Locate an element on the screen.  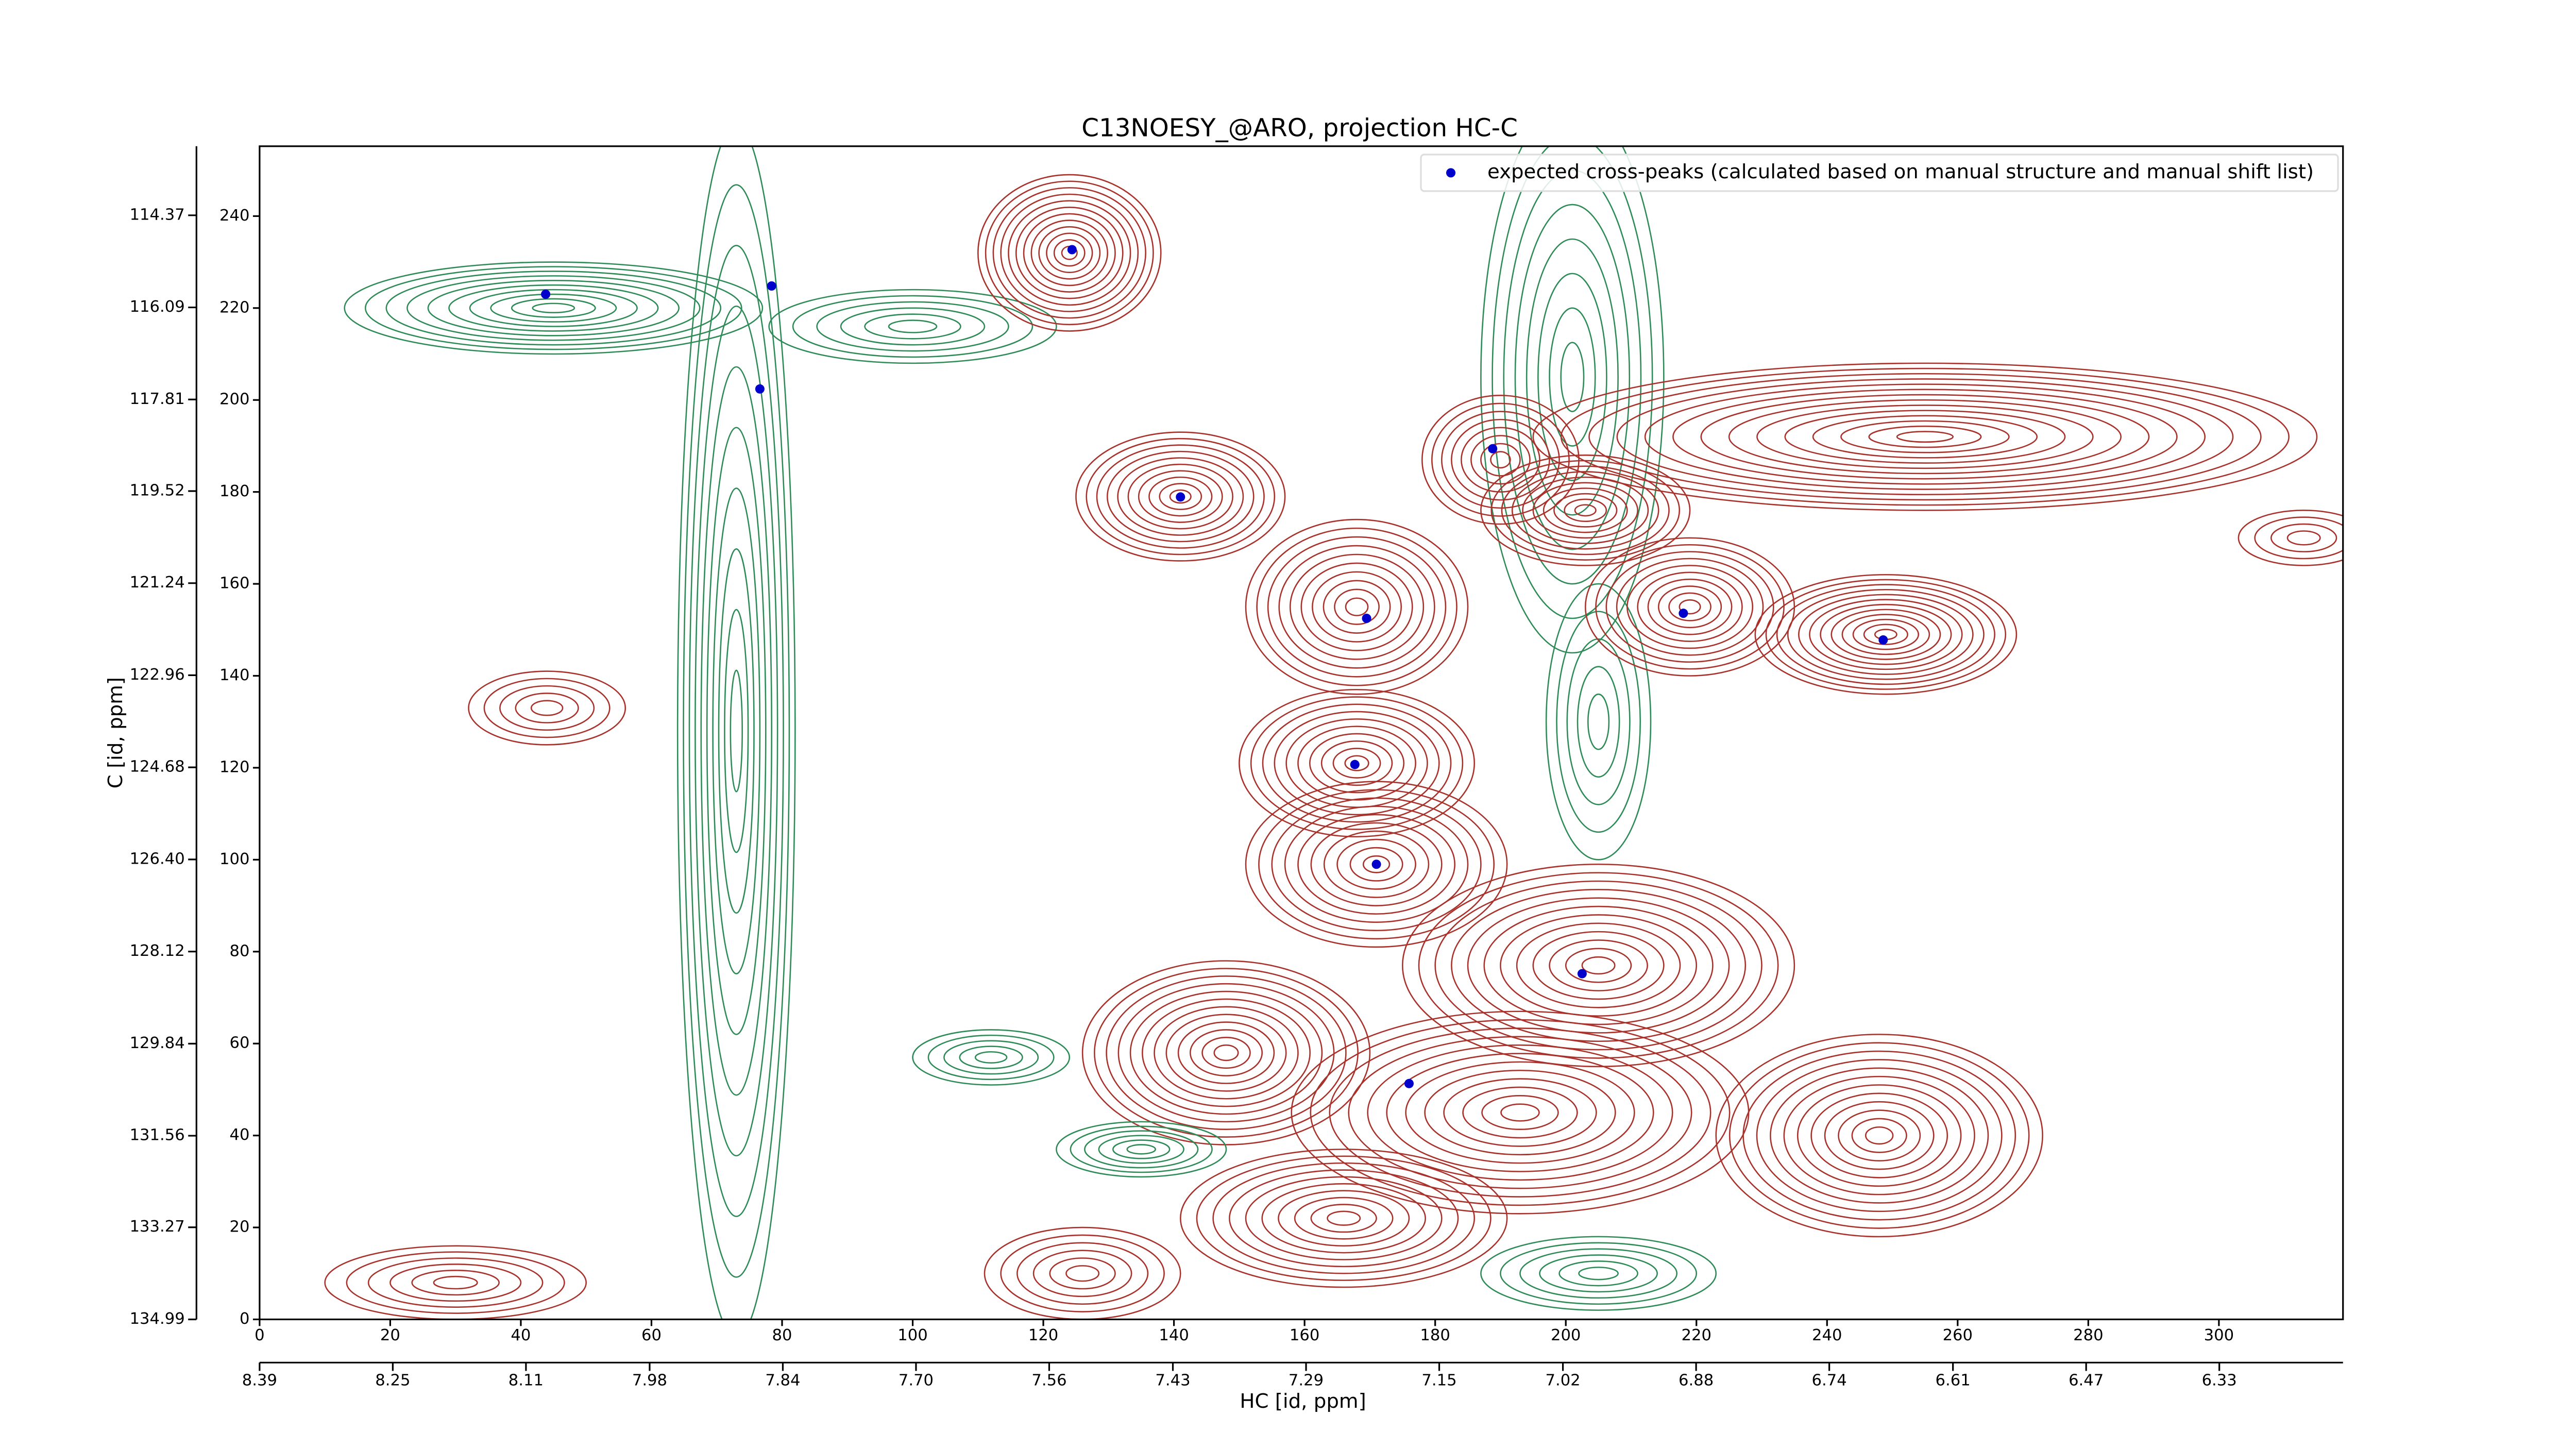
y2-tick-label: 131.56 is located at coordinates (157, 1135).